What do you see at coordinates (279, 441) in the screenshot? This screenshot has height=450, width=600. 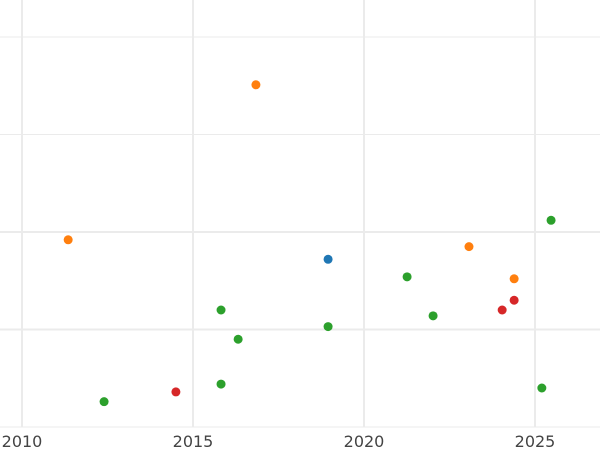 I see `x-axis-ticks: 2010 2015 2020 2025` at bounding box center [279, 441].